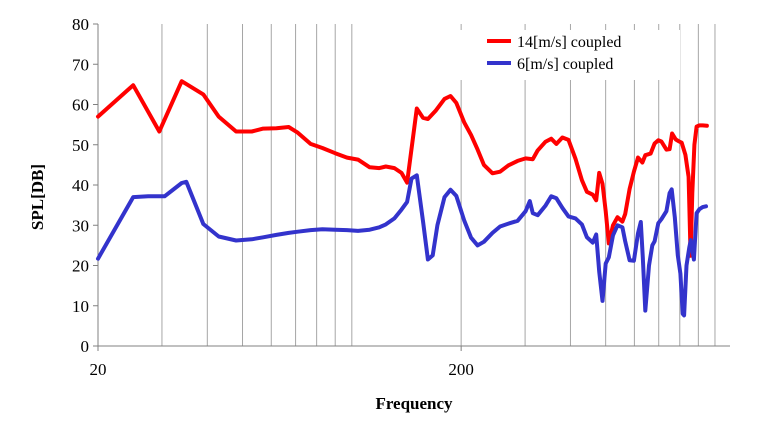 The height and width of the screenshot is (440, 777). Describe the element at coordinates (80, 185) in the screenshot. I see `y-tick-label: 40` at that location.